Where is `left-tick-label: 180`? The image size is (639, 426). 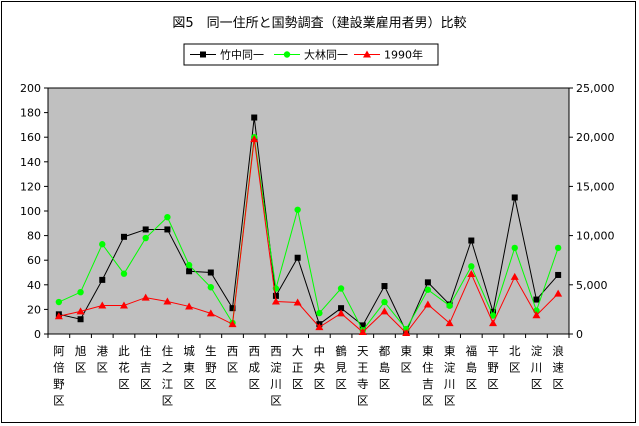
left-tick-label: 180 is located at coordinates (30, 113).